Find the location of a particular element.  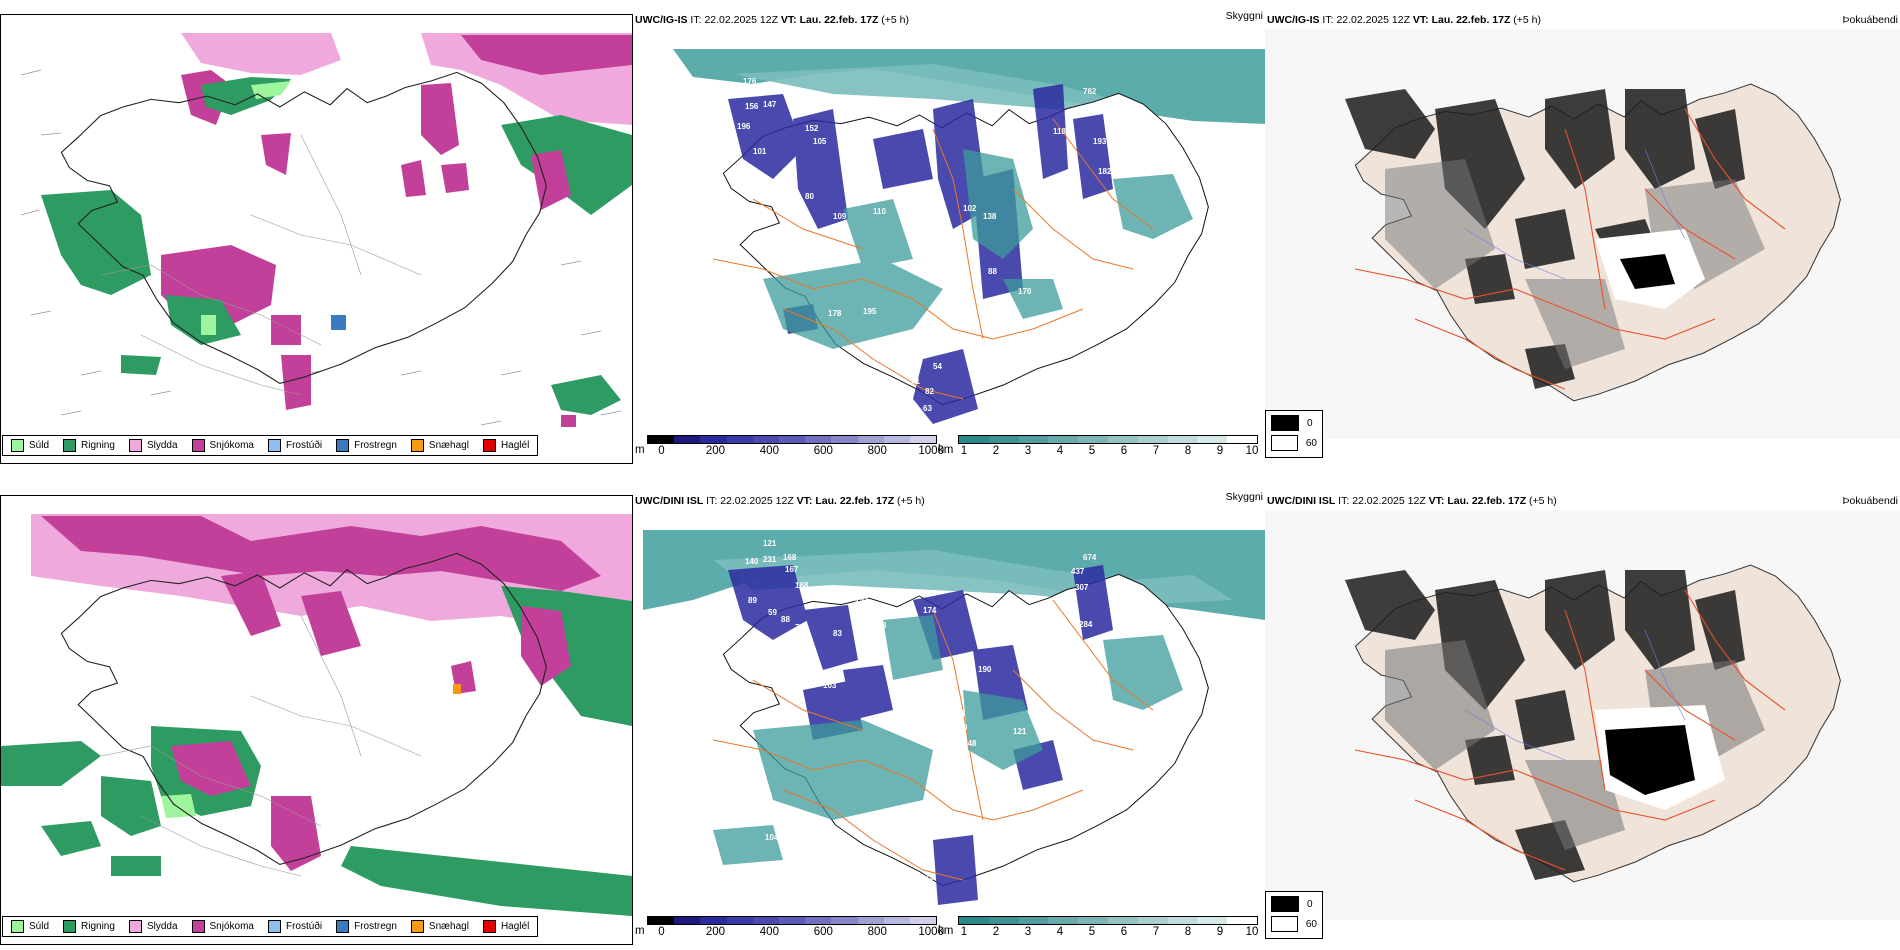

legend-item: Haglél is located at coordinates (505, 445).